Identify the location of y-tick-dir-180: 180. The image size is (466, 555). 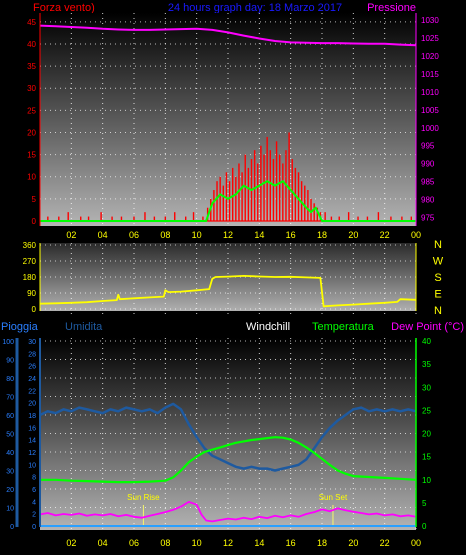
(30, 277).